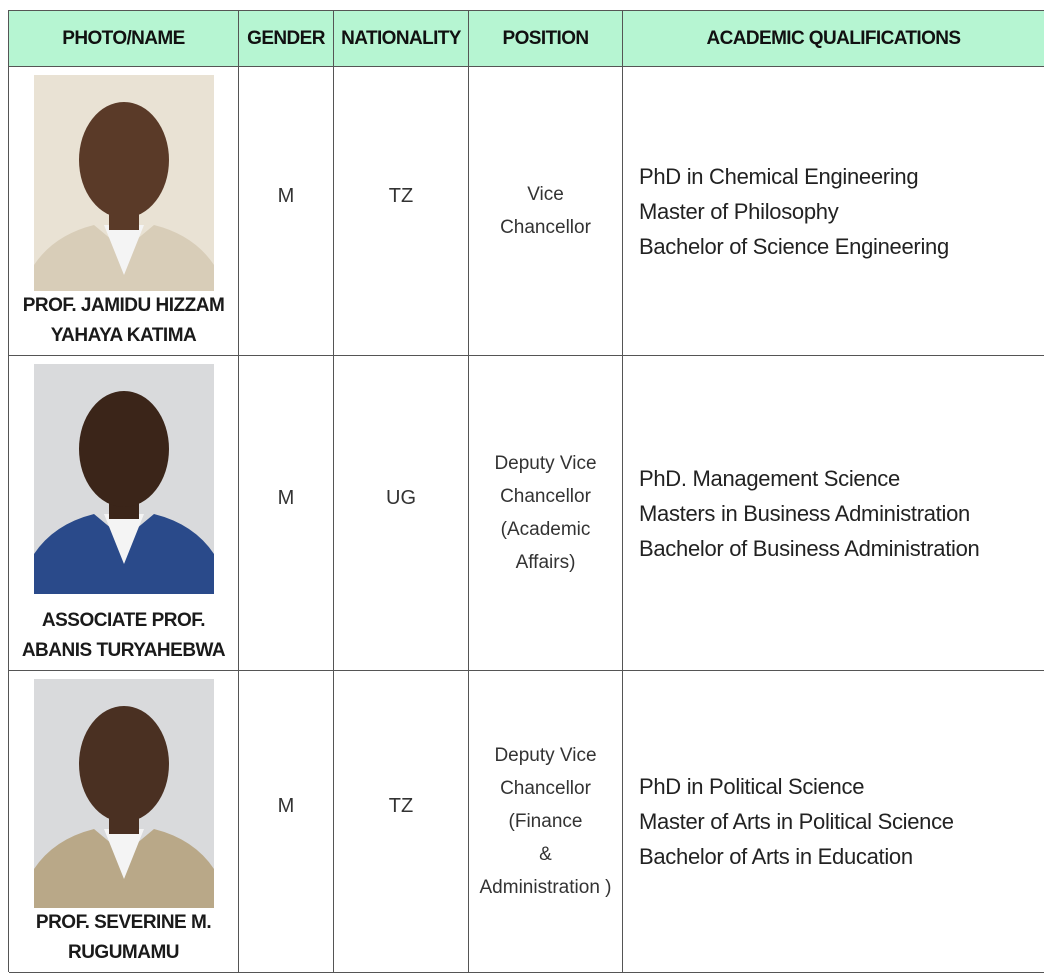  Describe the element at coordinates (804, 513) in the screenshot. I see `qualification: Masters in Business Administration` at that location.